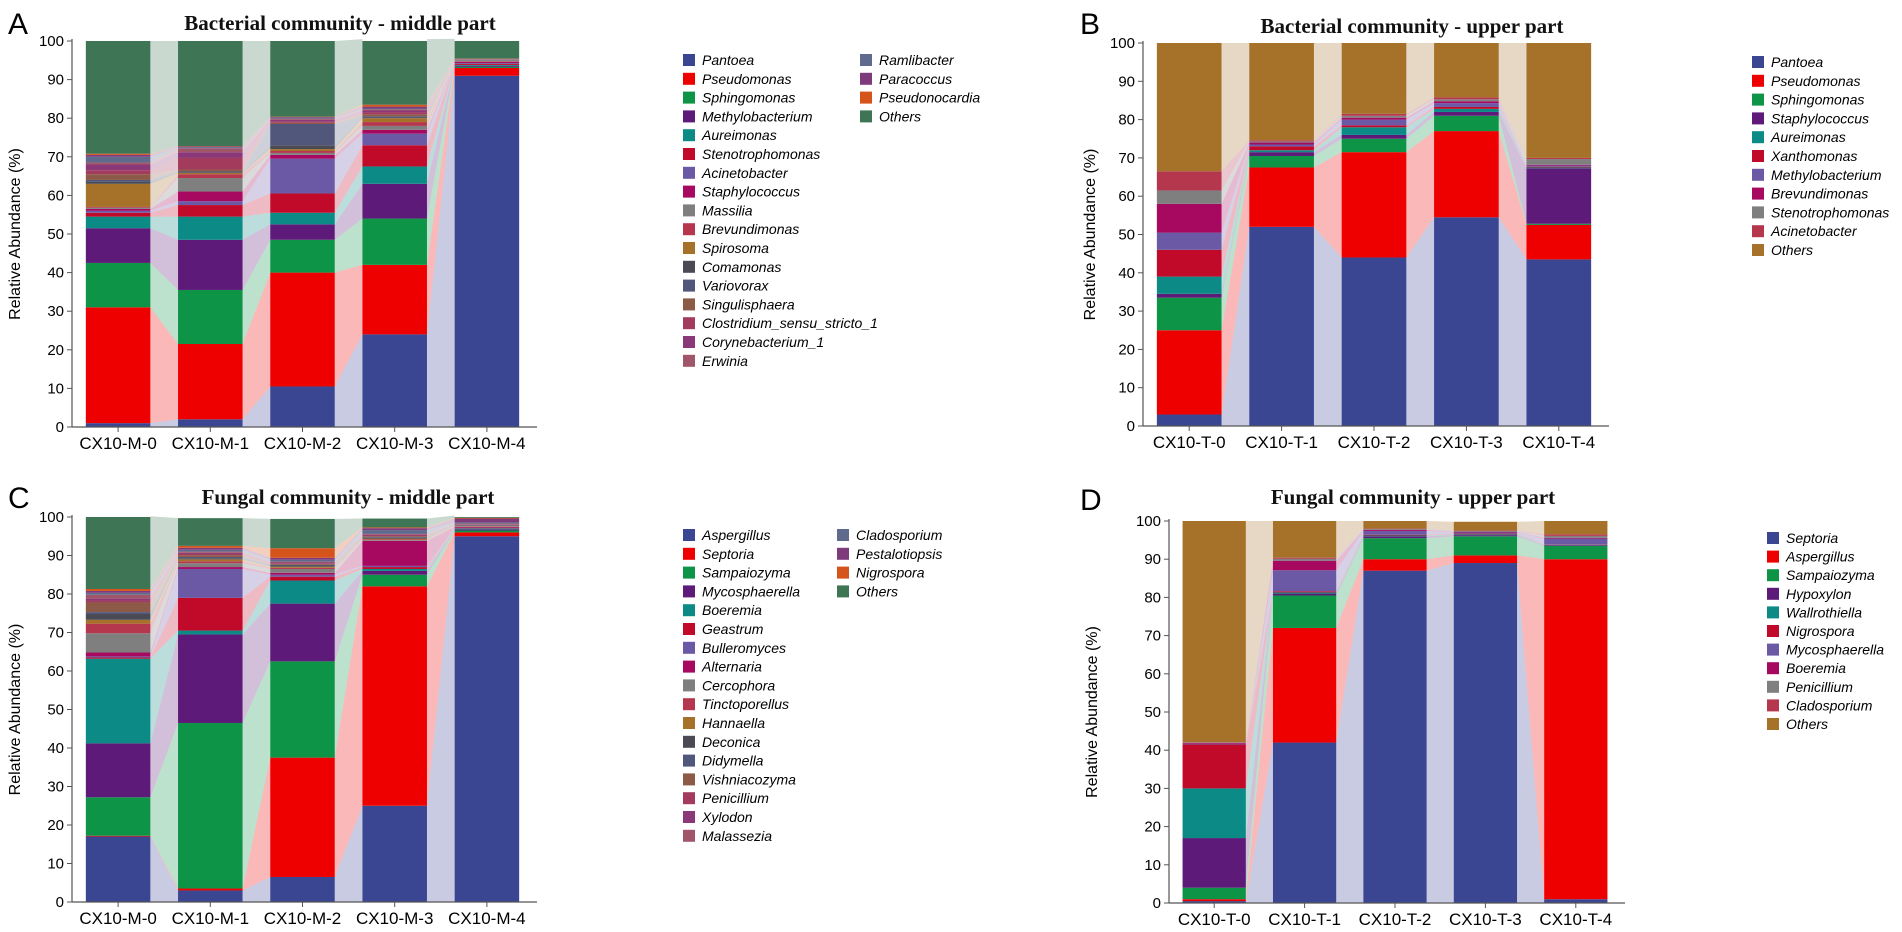  Describe the element at coordinates (727, 210) in the screenshot. I see `legend-label: Massilia` at that location.